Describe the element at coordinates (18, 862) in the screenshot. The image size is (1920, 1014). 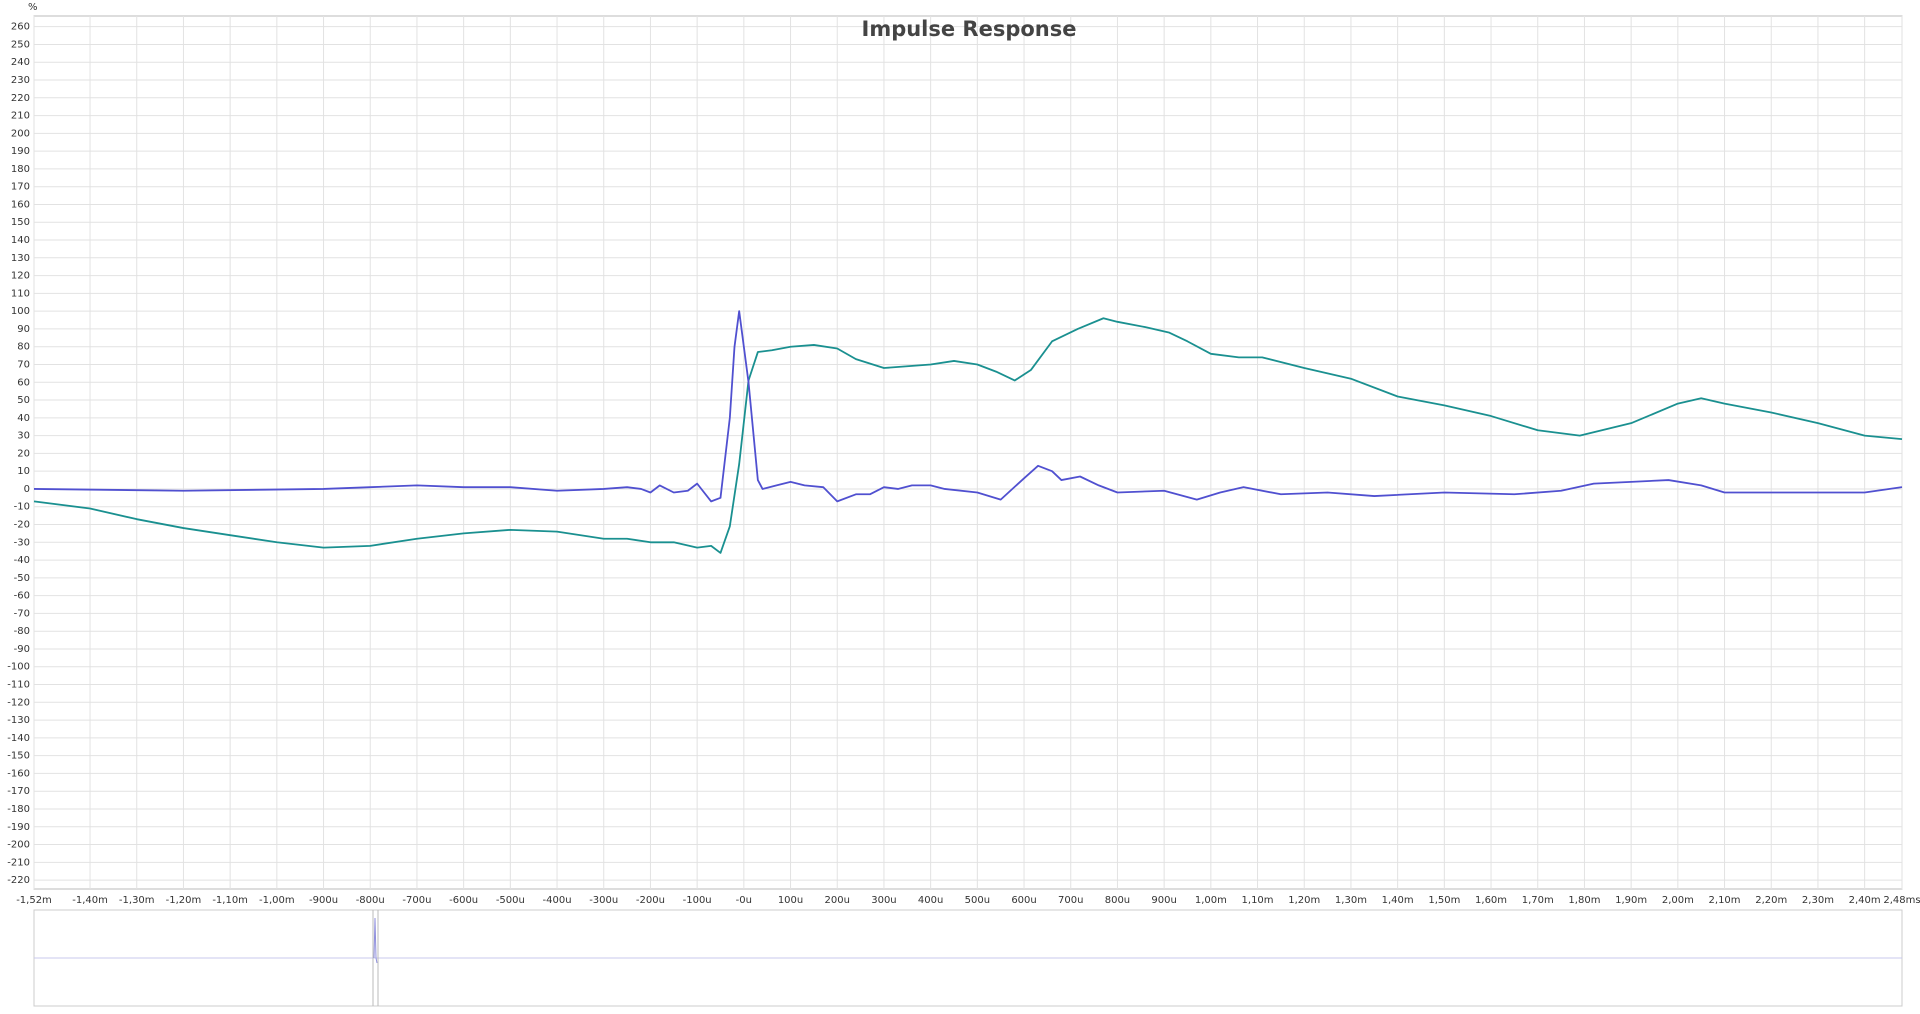
I see `y-tick-label: -210` at that location.